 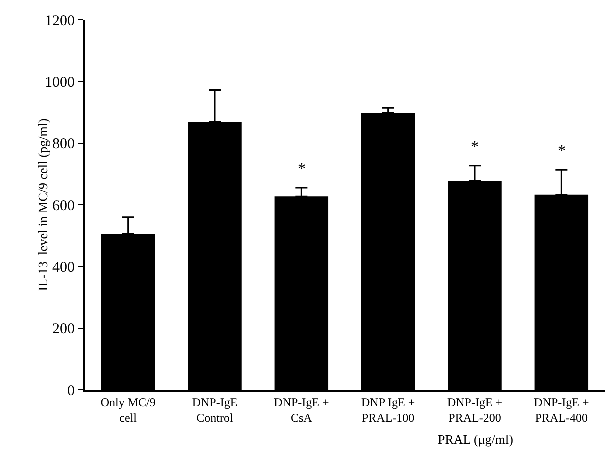 I want to click on x-axis-title: PRAL (μg/ml), so click(x=476, y=439).